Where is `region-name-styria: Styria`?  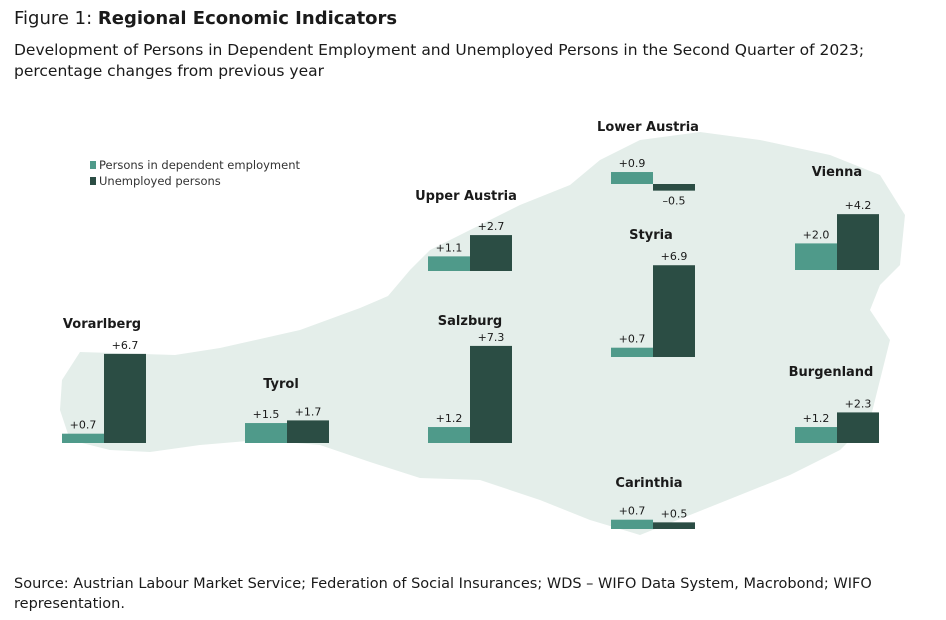
region-name-styria: Styria is located at coordinates (651, 235).